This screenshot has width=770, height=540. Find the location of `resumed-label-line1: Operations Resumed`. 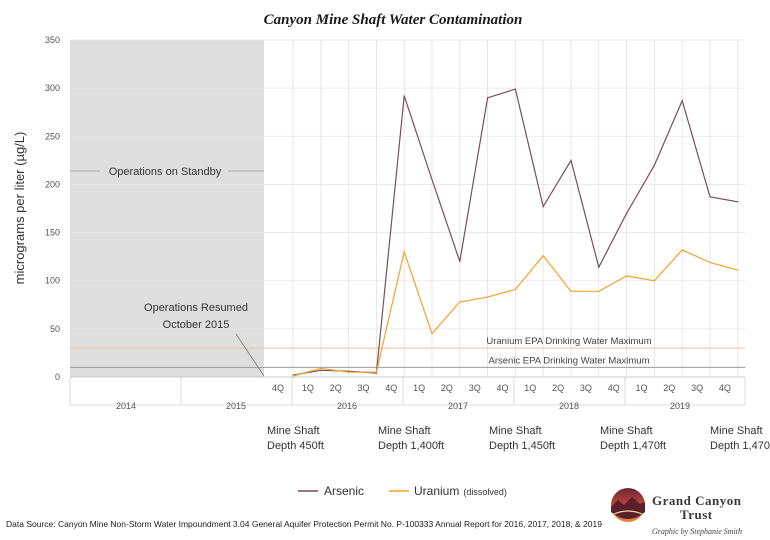

resumed-label-line1: Operations Resumed is located at coordinates (196, 308).